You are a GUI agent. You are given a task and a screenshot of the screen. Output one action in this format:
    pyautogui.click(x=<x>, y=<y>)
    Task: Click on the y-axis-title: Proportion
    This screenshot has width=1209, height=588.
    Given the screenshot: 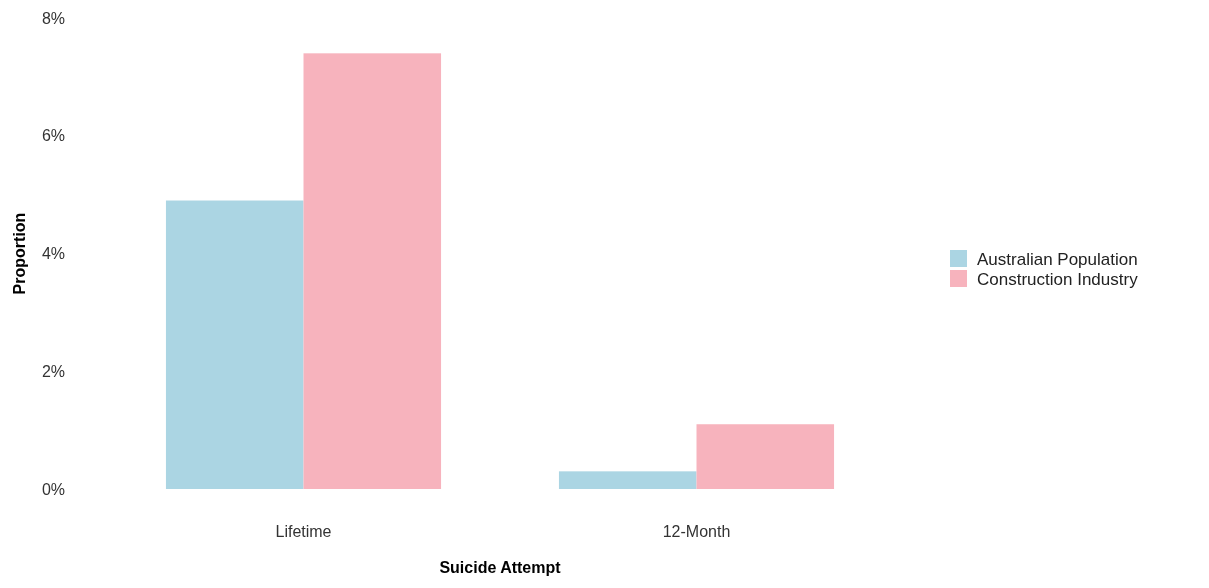 What is the action you would take?
    pyautogui.click(x=19, y=253)
    